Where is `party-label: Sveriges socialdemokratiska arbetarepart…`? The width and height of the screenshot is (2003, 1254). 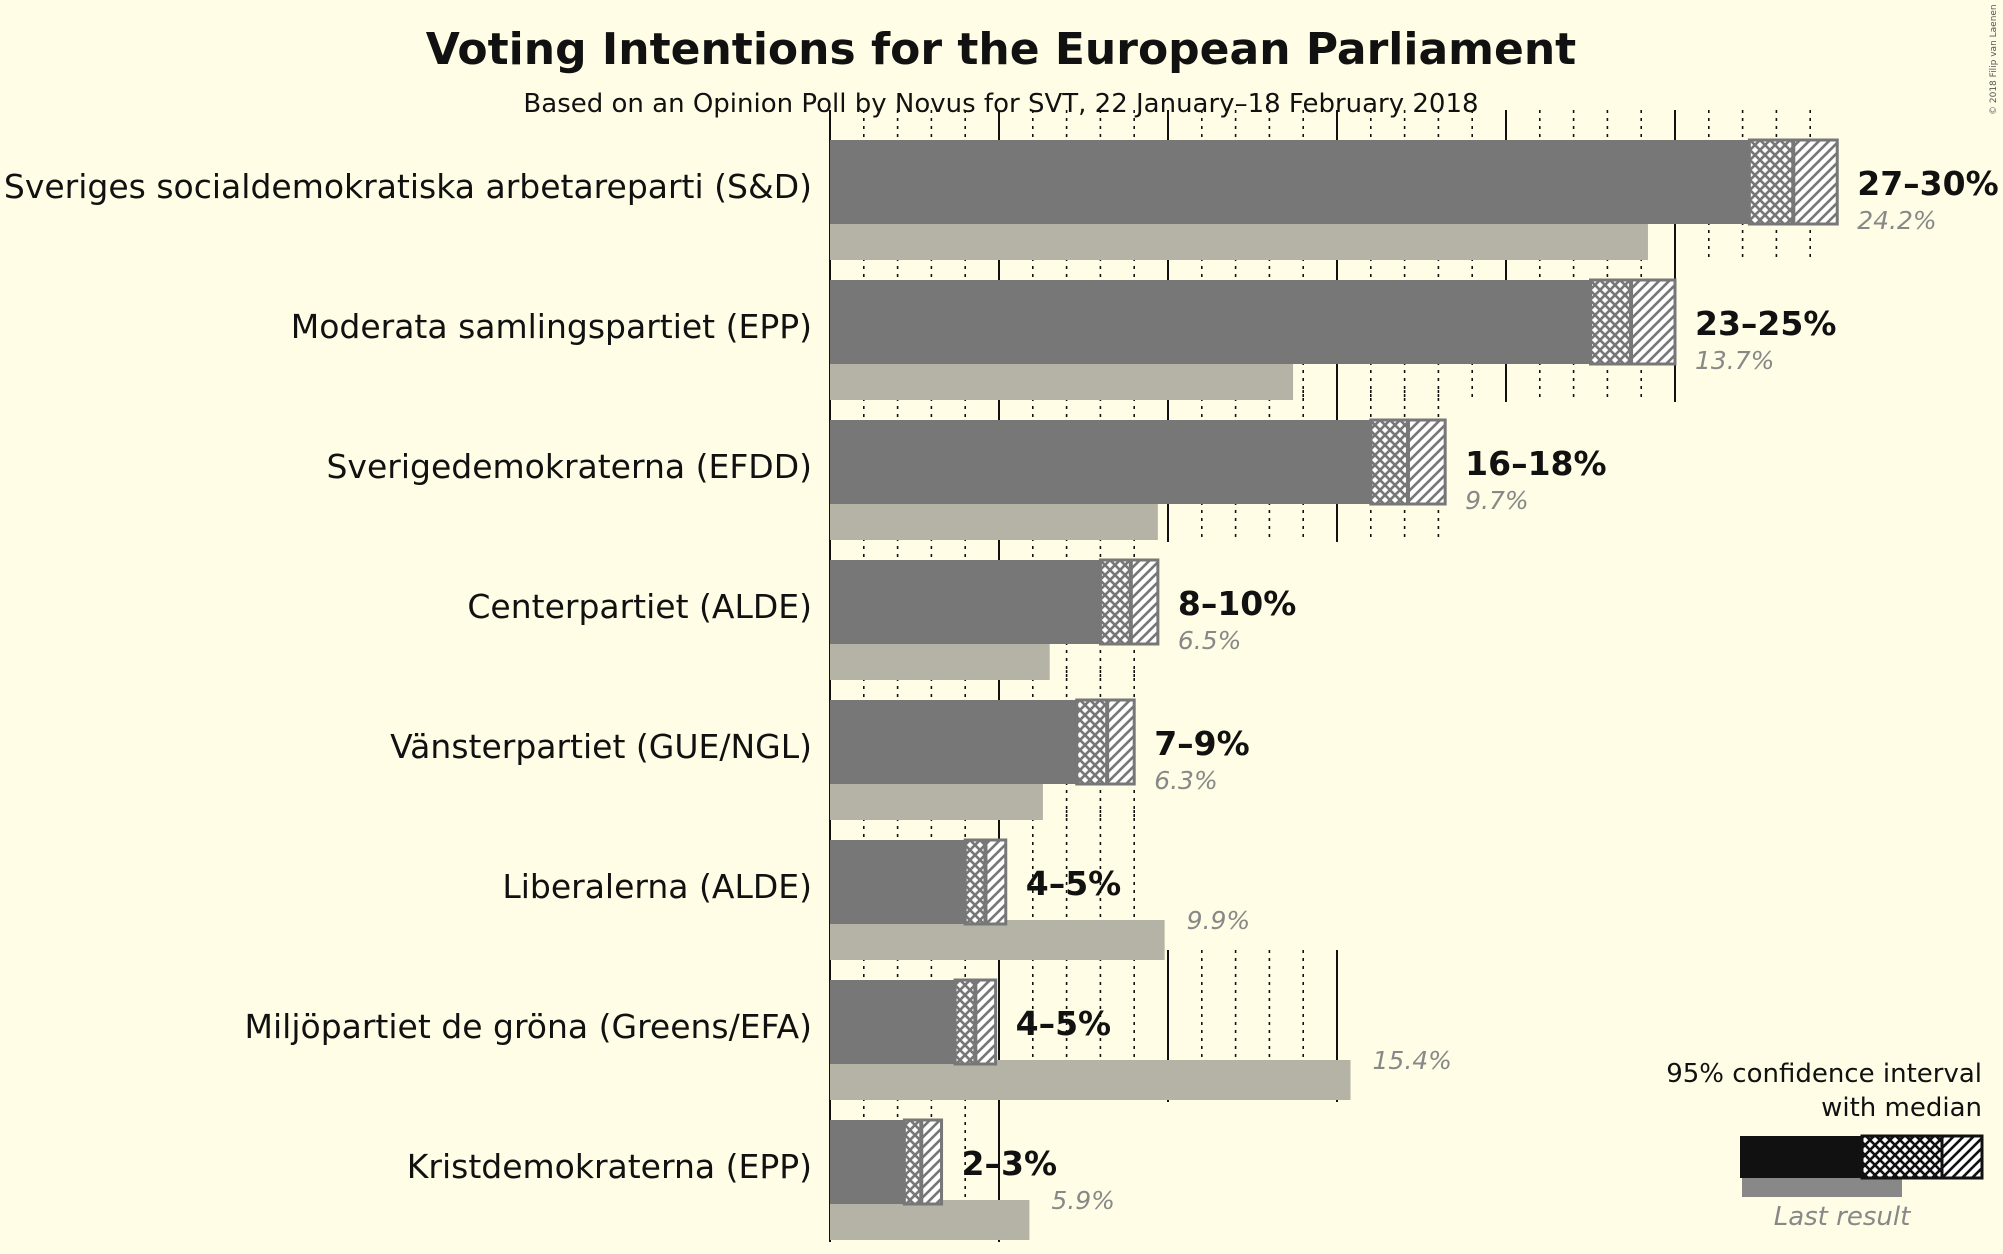
party-label: Sveriges socialdemokratiska arbetarepart… is located at coordinates (408, 186).